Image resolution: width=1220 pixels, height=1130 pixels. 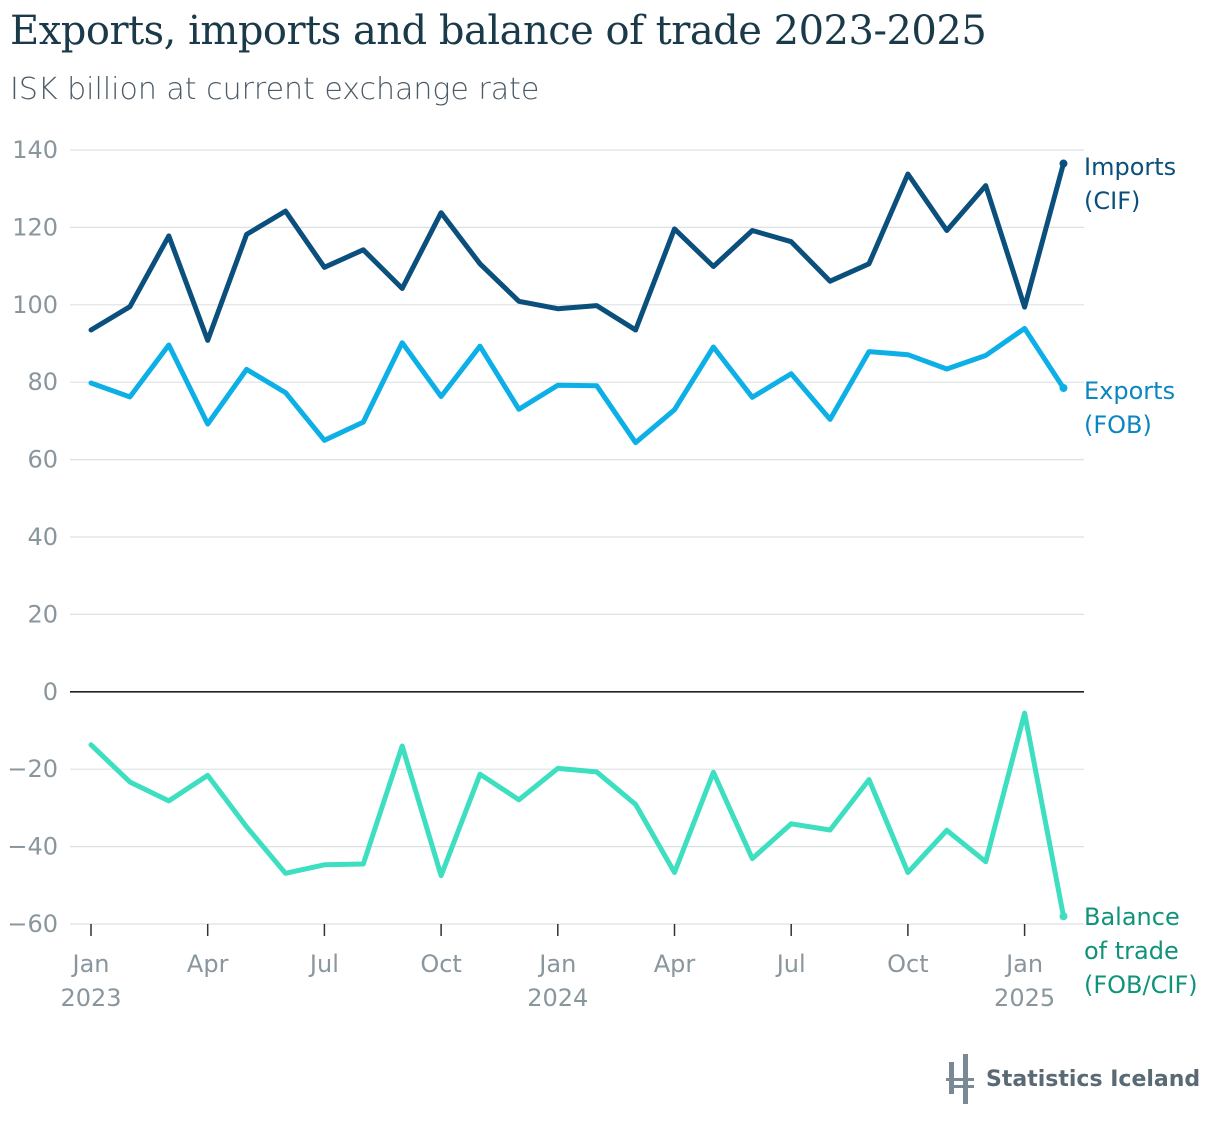 I want to click on x-axis: Jan 2023 Apr Jul Oct Jan 2024 Apr Jul Oct Jan 2025, so click(x=557, y=968).